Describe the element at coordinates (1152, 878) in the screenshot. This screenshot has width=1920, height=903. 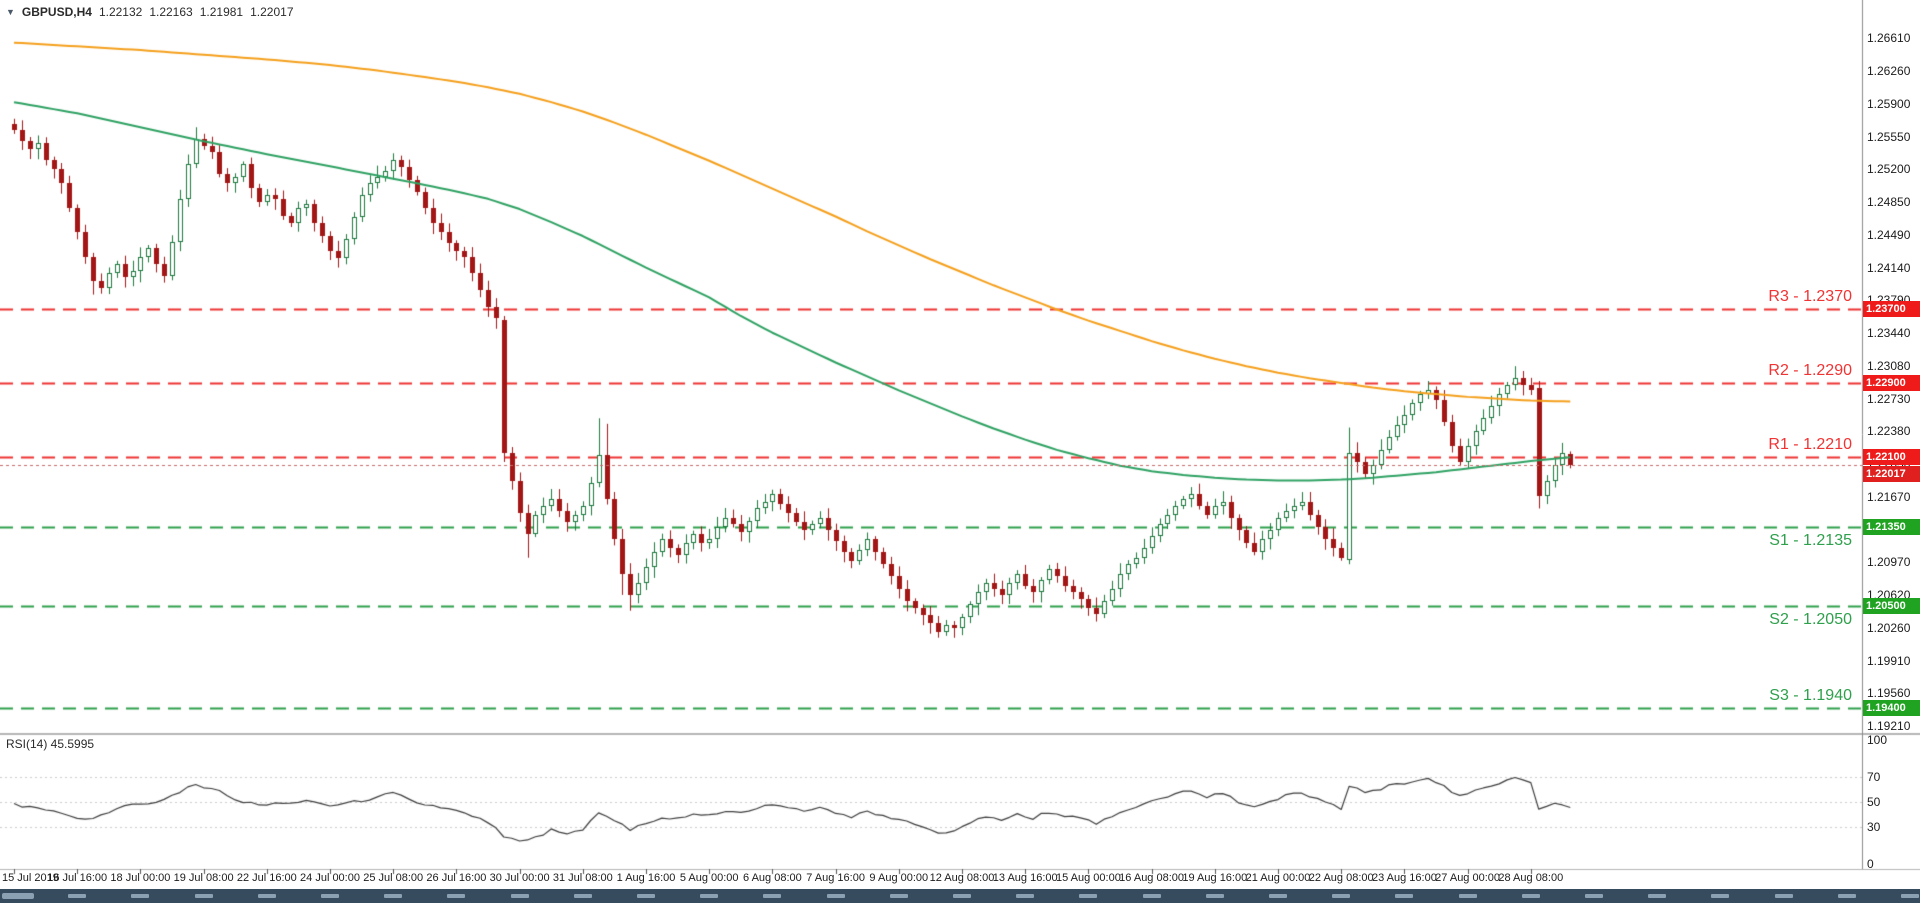
I see `time-axis-label: 16 Aug 08:00` at that location.